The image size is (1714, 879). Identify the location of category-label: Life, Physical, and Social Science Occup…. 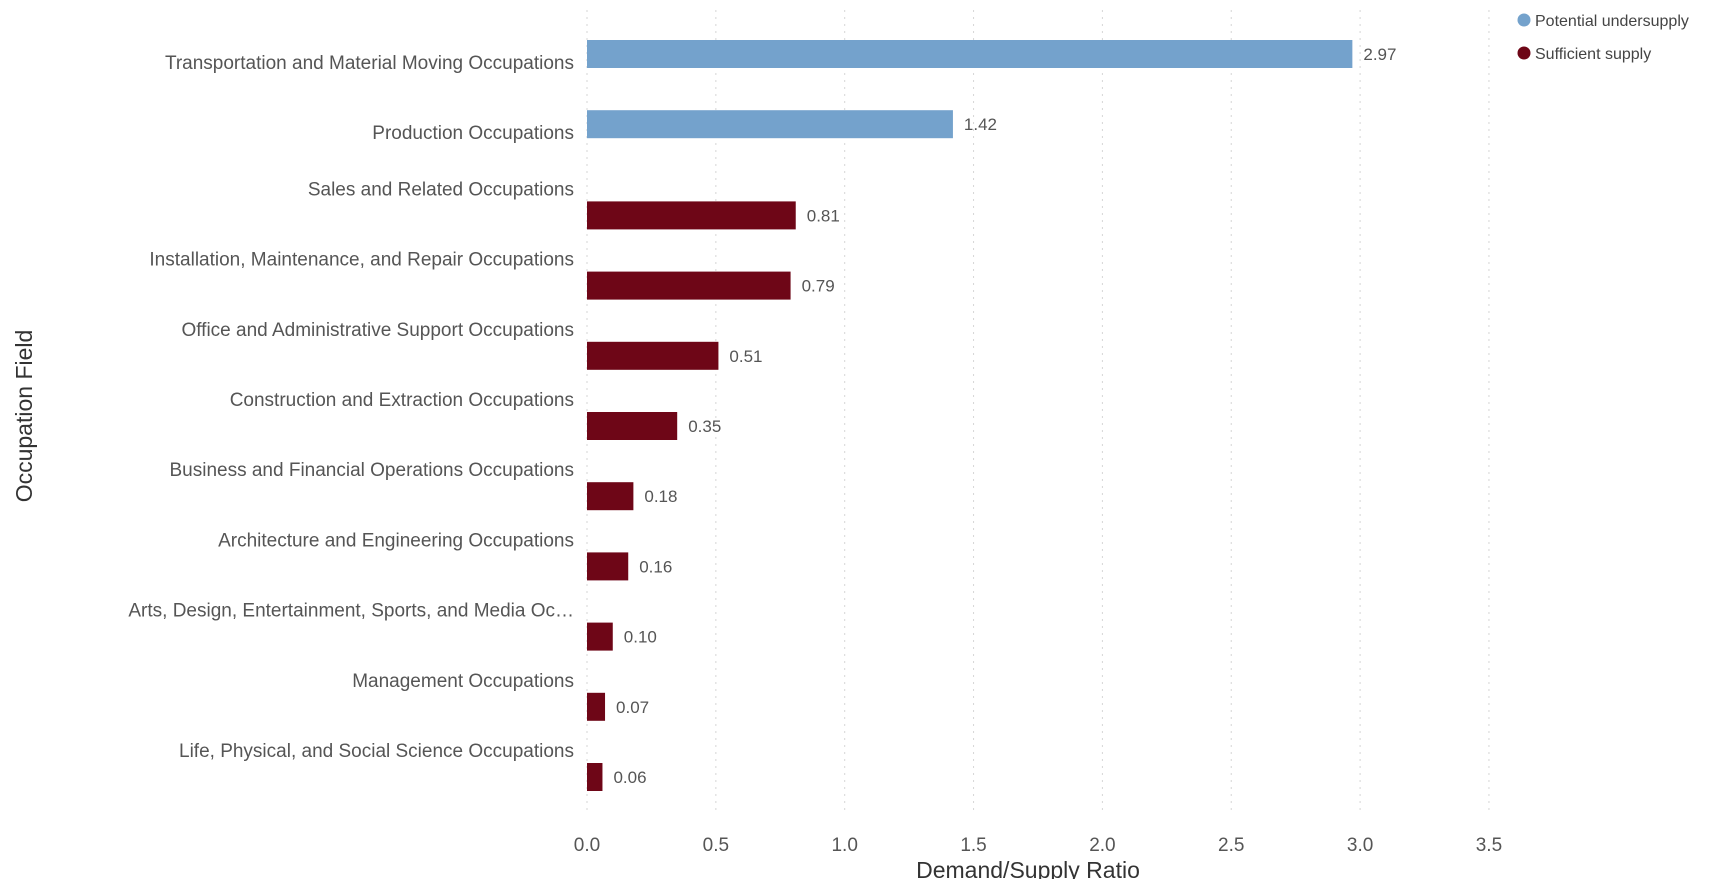
(376, 751).